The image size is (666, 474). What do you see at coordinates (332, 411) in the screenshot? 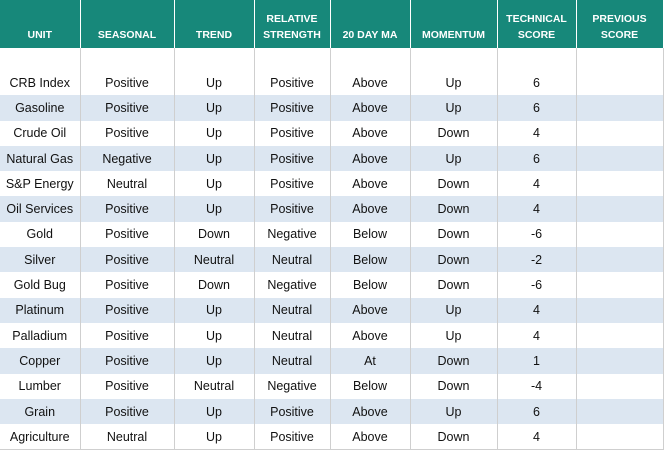
I see `table-row: Grain Positive Up Positive Above Up 6` at bounding box center [332, 411].